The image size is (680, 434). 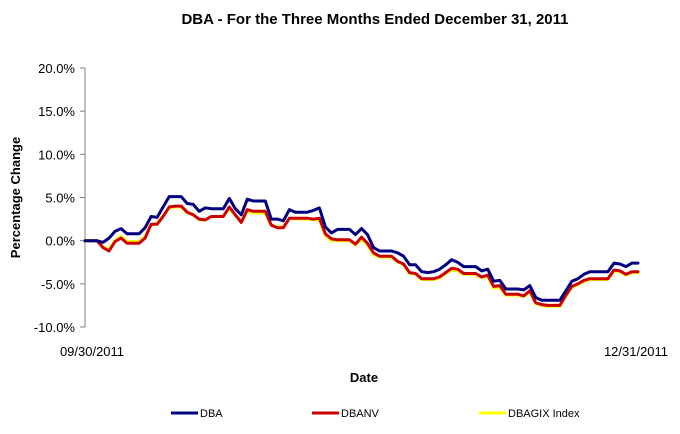 I want to click on x-tick-label: 09/30/2011, so click(x=92, y=351).